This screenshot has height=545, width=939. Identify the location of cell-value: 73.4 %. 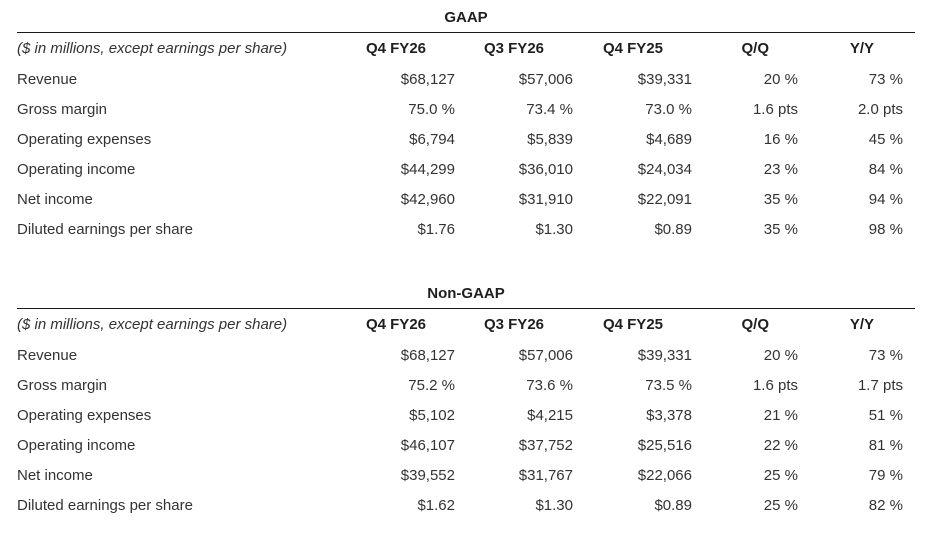
(549, 109).